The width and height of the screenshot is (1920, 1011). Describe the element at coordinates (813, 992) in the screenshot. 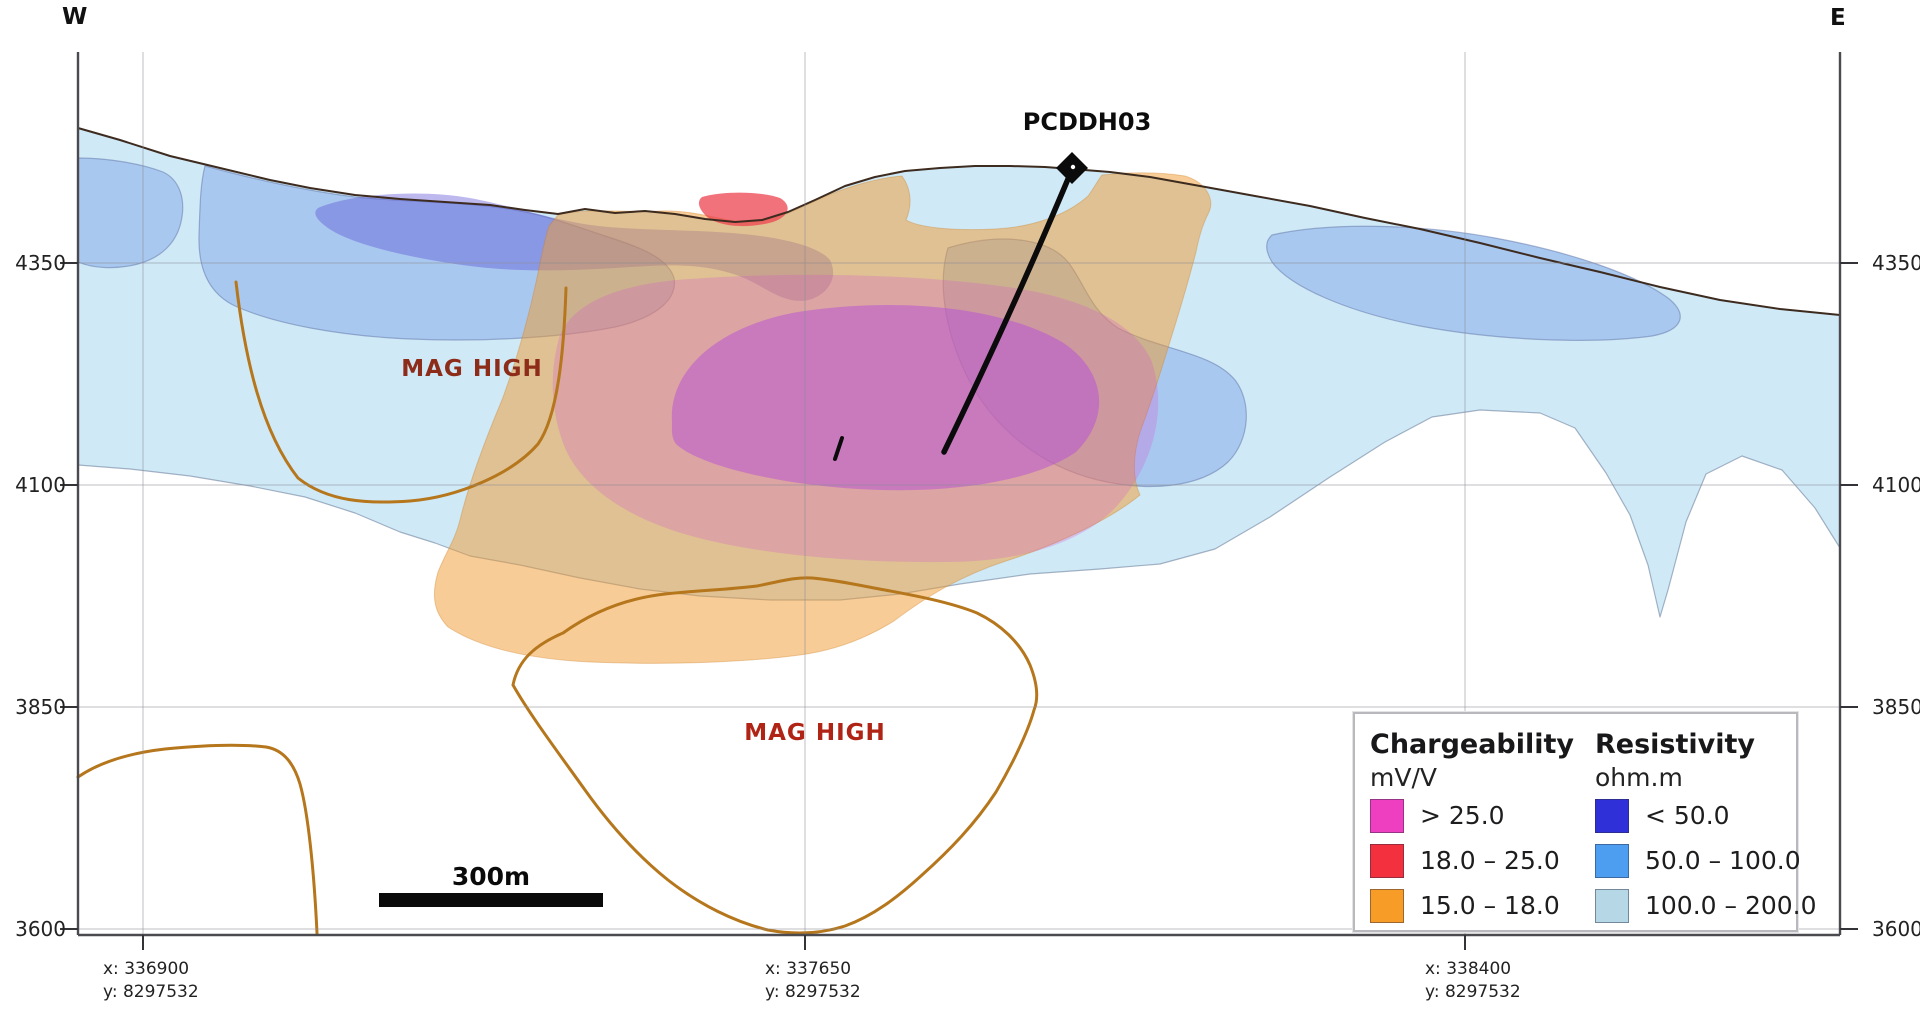

I see `x-coordinate-center-northing: y: 8297532` at that location.